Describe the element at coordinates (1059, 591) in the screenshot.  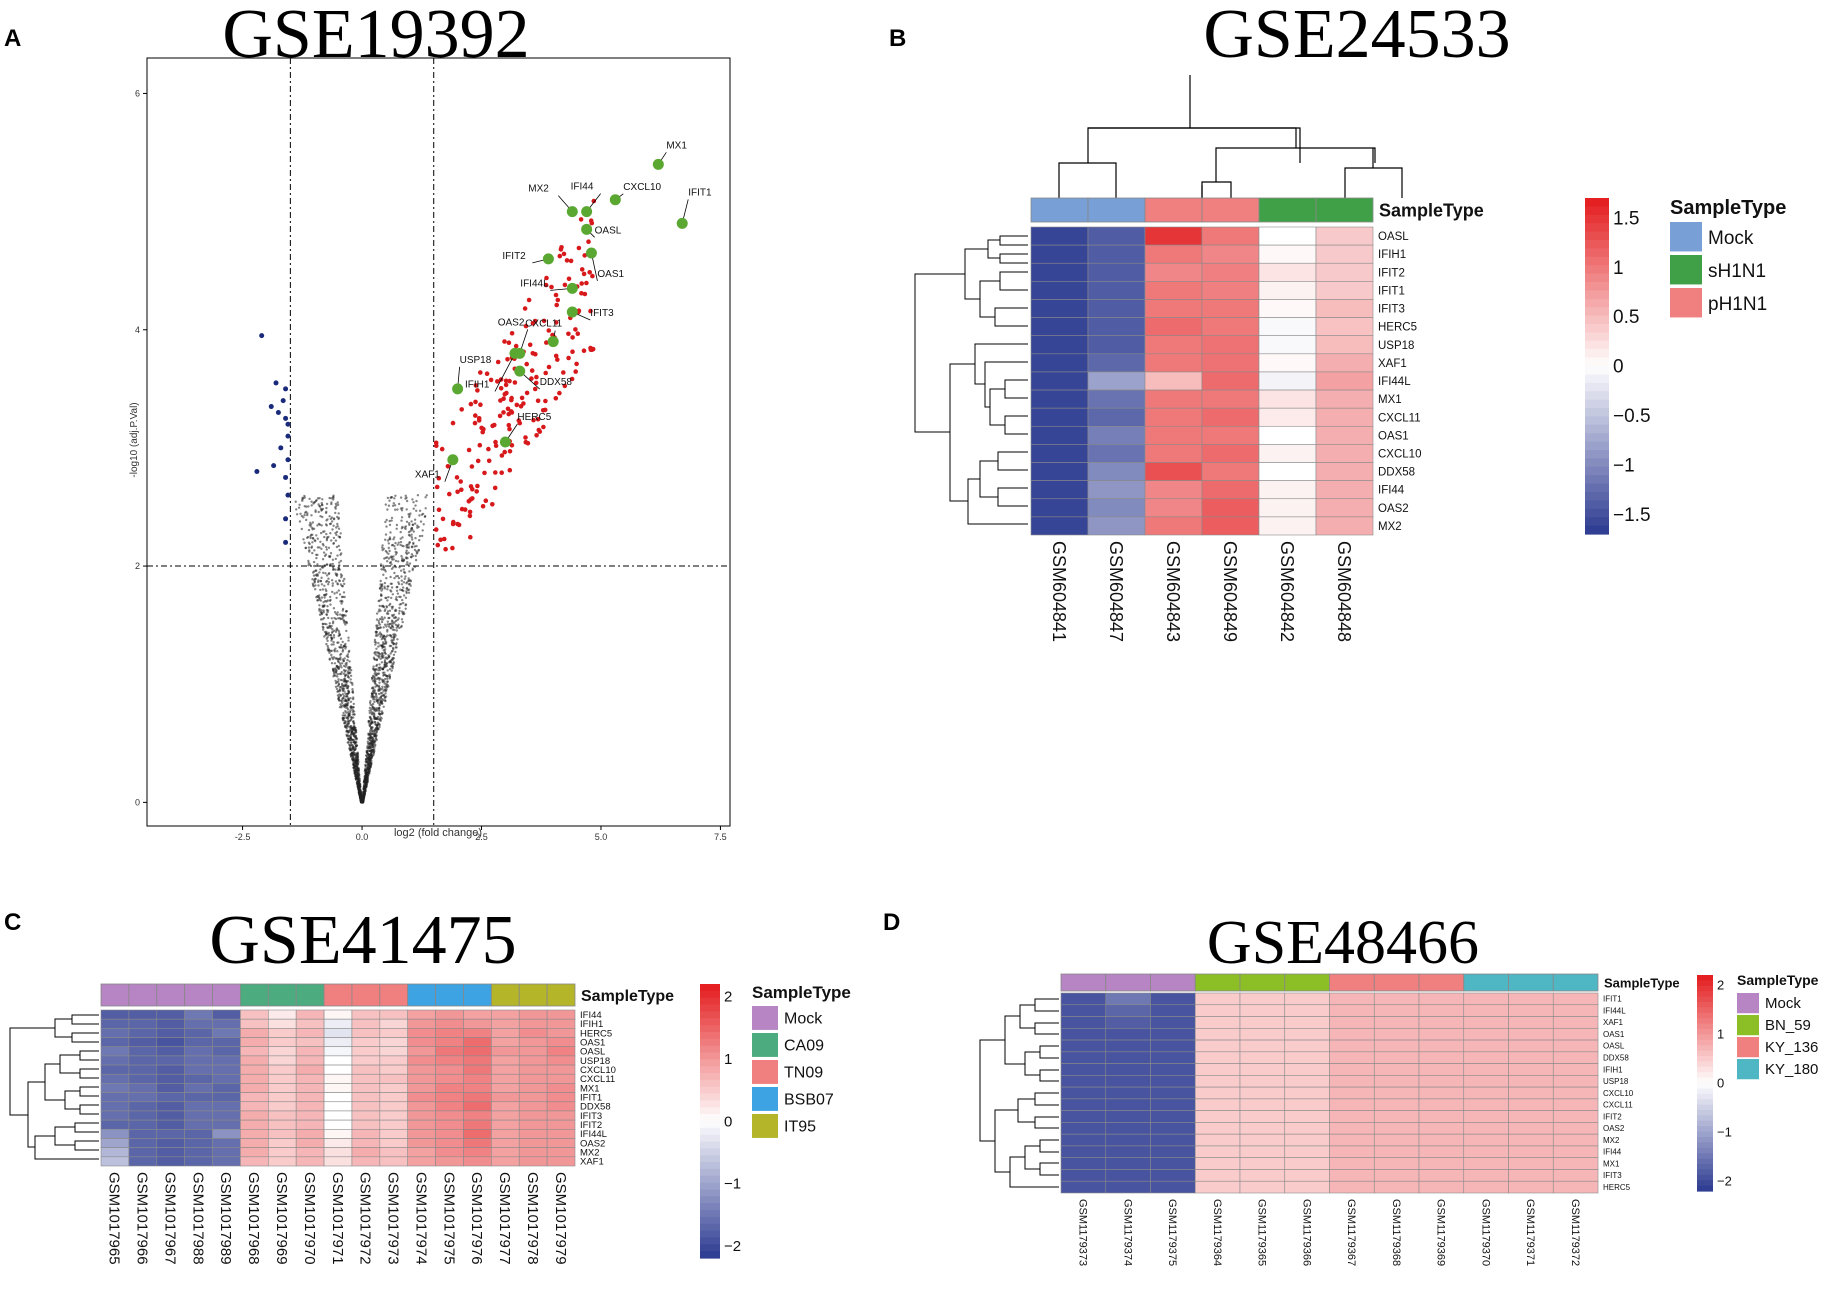
I see `sample-label: GSM604841` at that location.